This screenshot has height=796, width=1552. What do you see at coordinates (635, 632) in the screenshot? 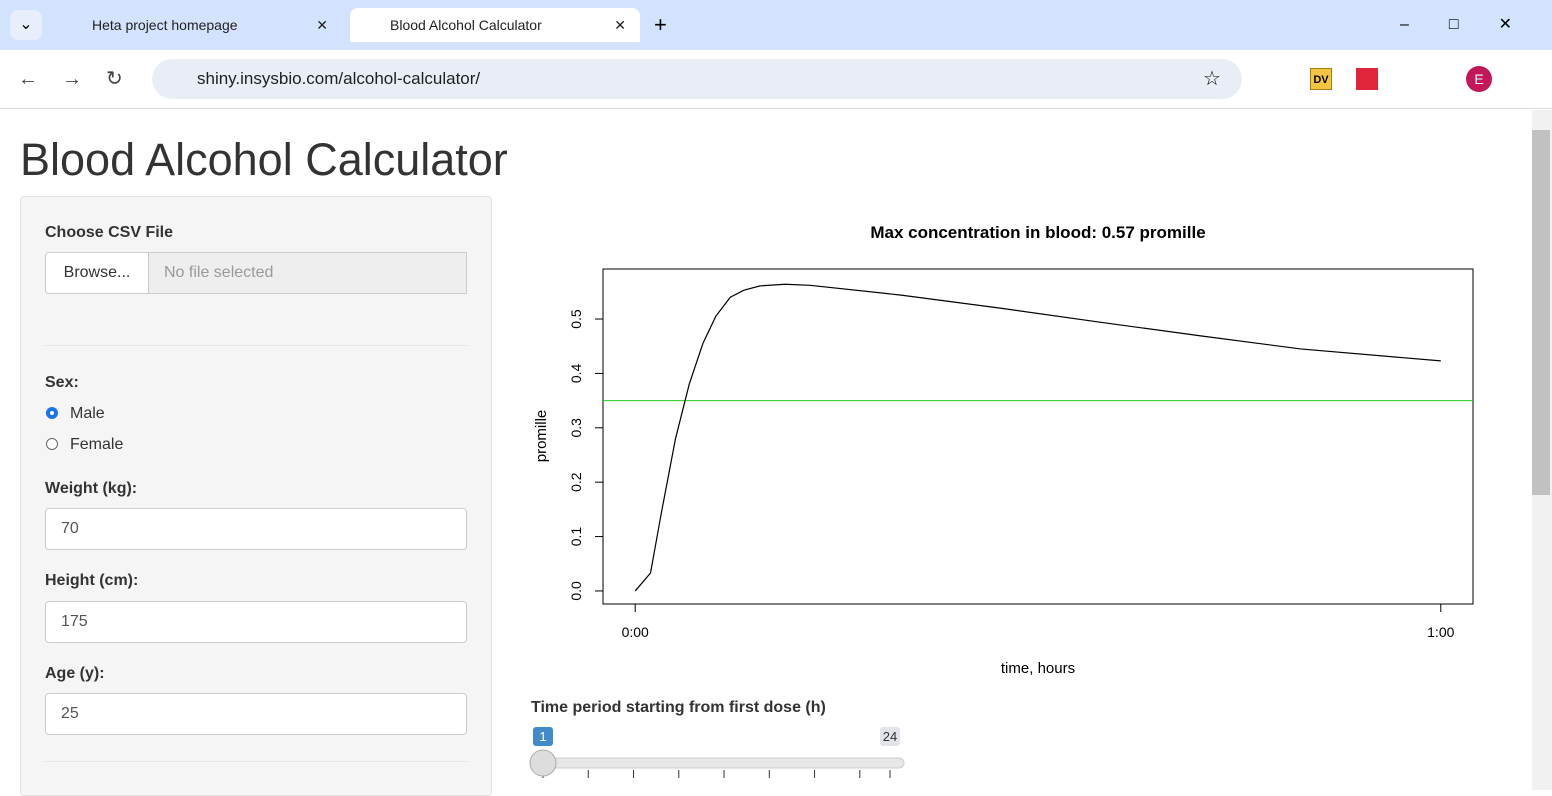
I see `x-tick-label: 0:00` at bounding box center [635, 632].